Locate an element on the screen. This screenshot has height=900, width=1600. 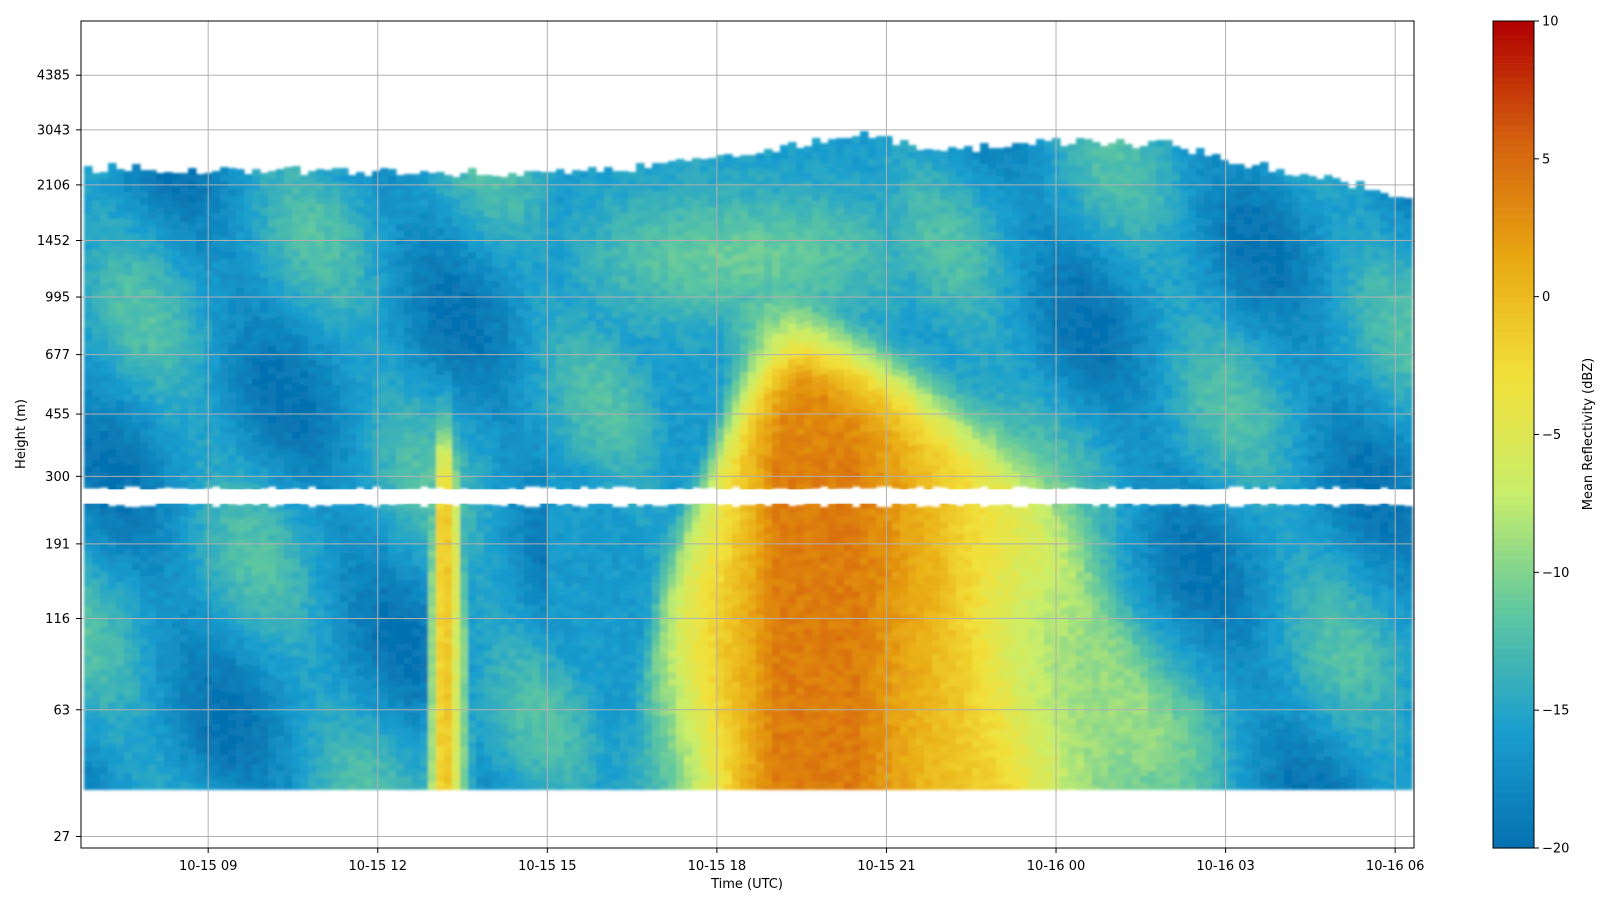
heatmap-cell-2023 is located at coordinates (272, 343).